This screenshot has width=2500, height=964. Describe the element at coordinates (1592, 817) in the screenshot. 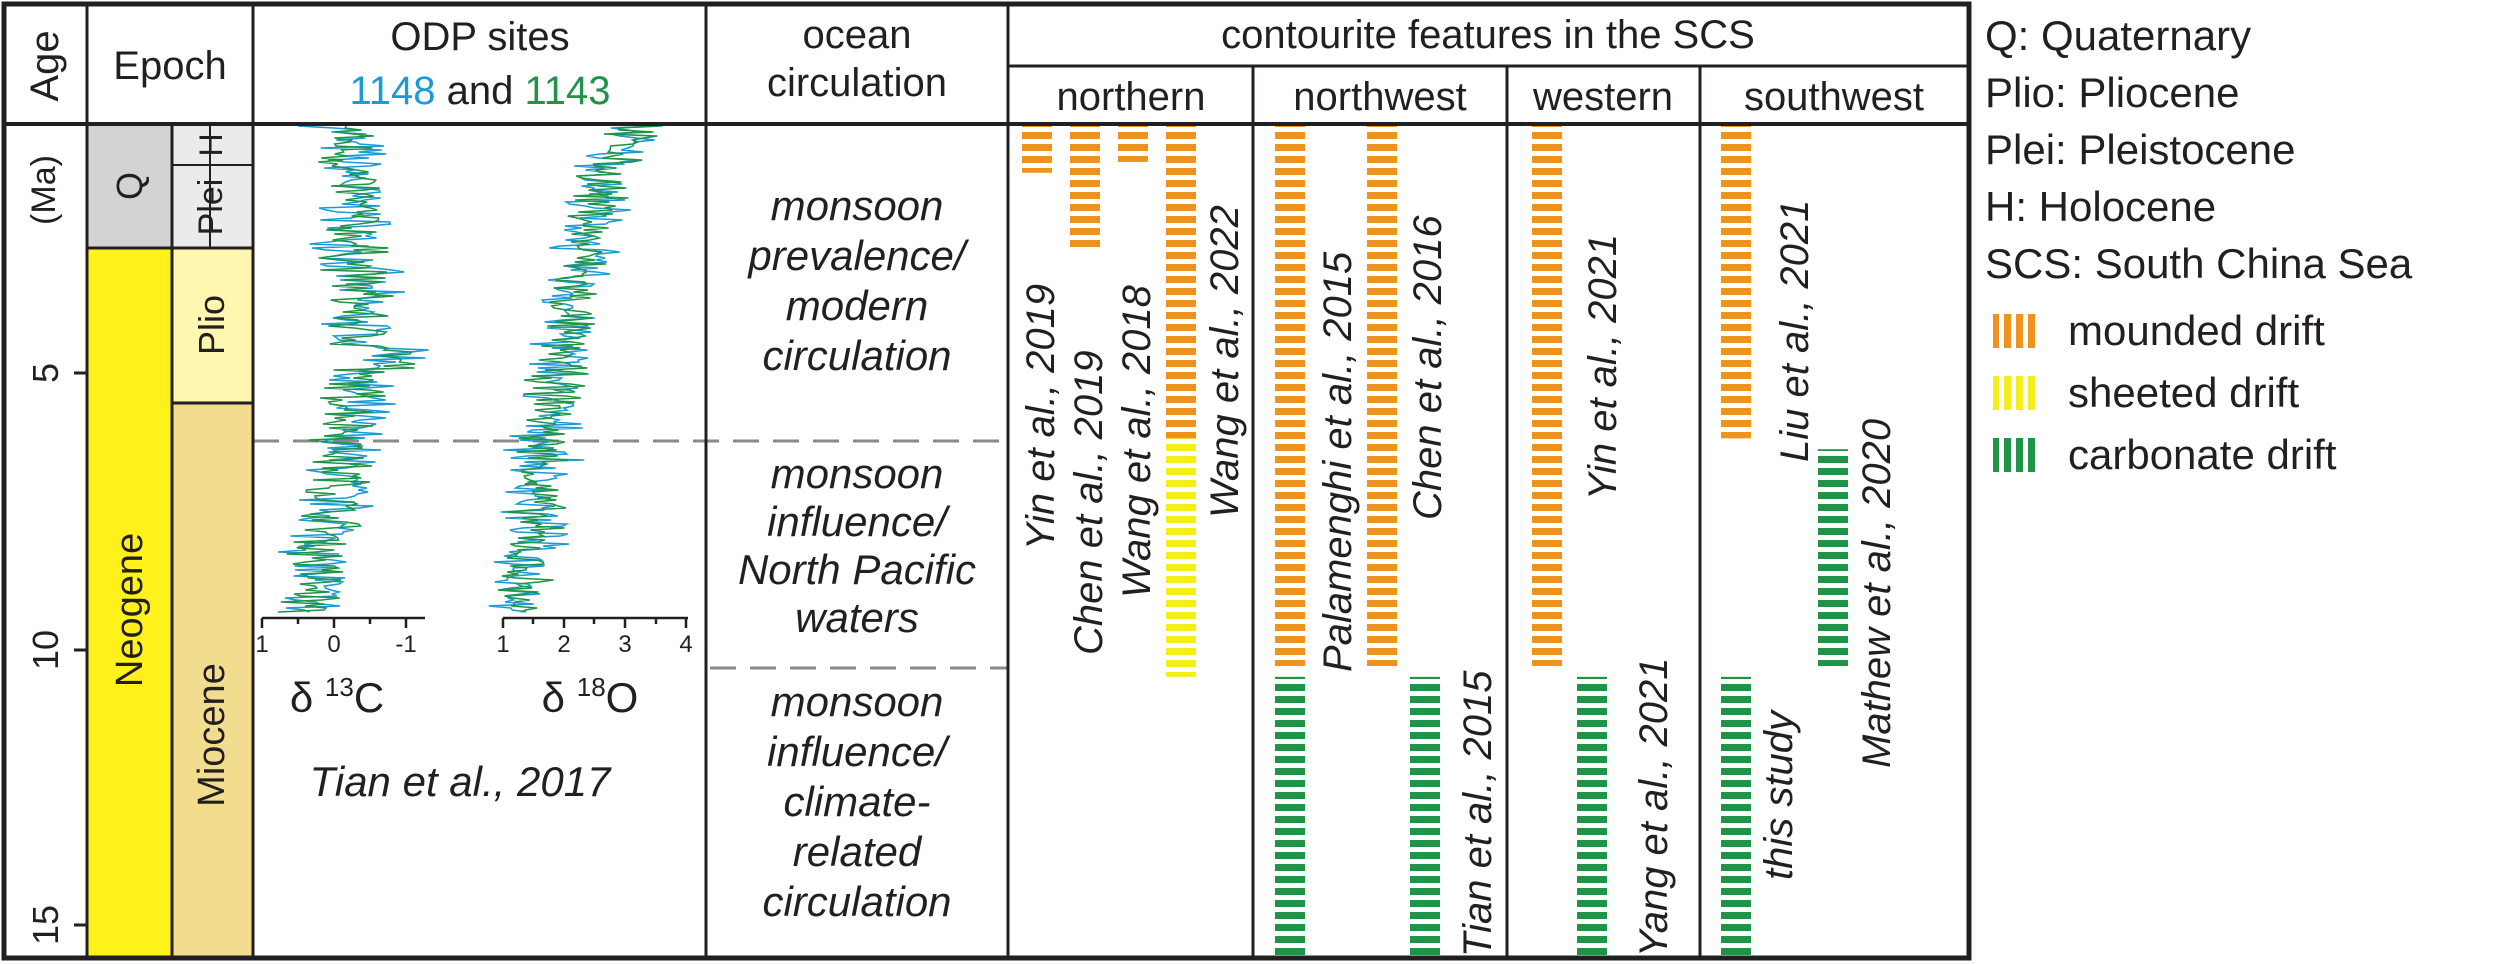

I see `drift-bar-western-carbonate` at that location.